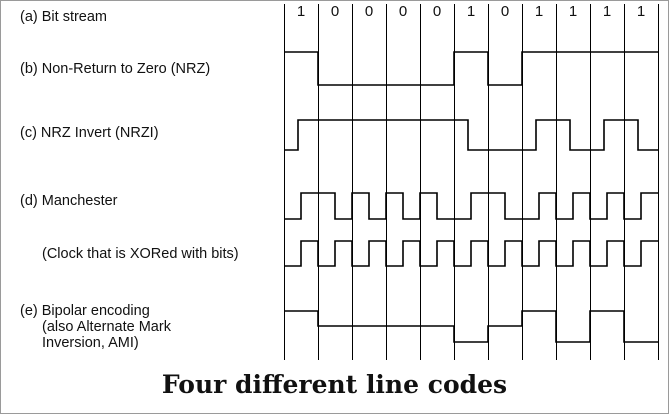  I want to click on manchester-waveform, so click(471, 206).